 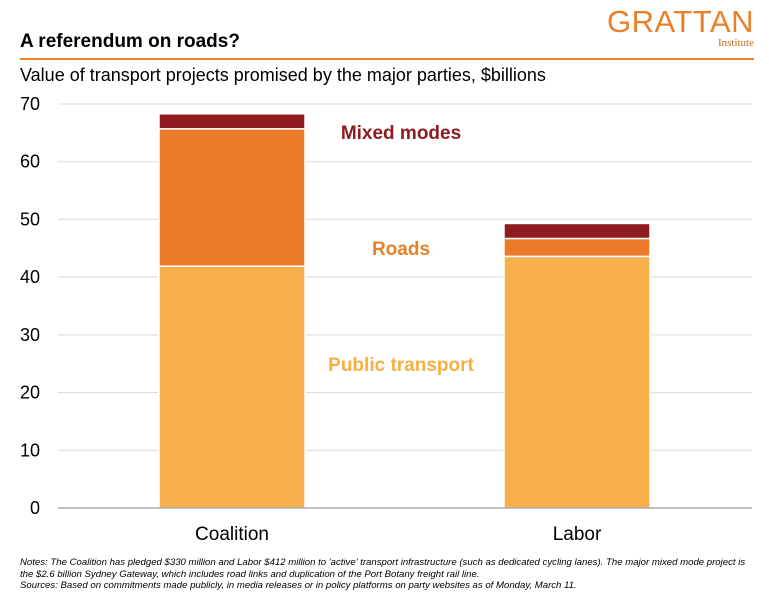 I want to click on grattan-logo: GRATTAN Institute, so click(x=680, y=27).